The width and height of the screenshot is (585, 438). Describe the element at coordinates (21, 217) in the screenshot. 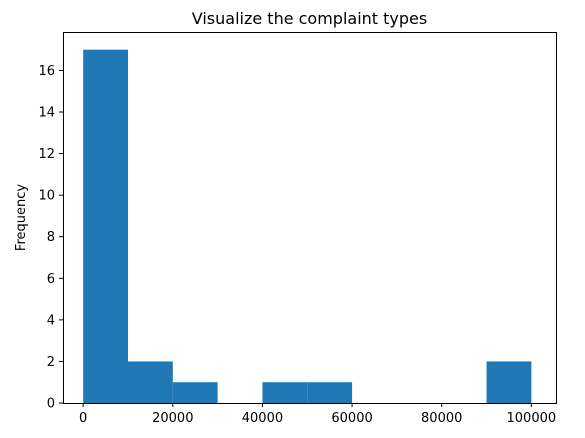

I see `y-axis-label: Frequency` at that location.